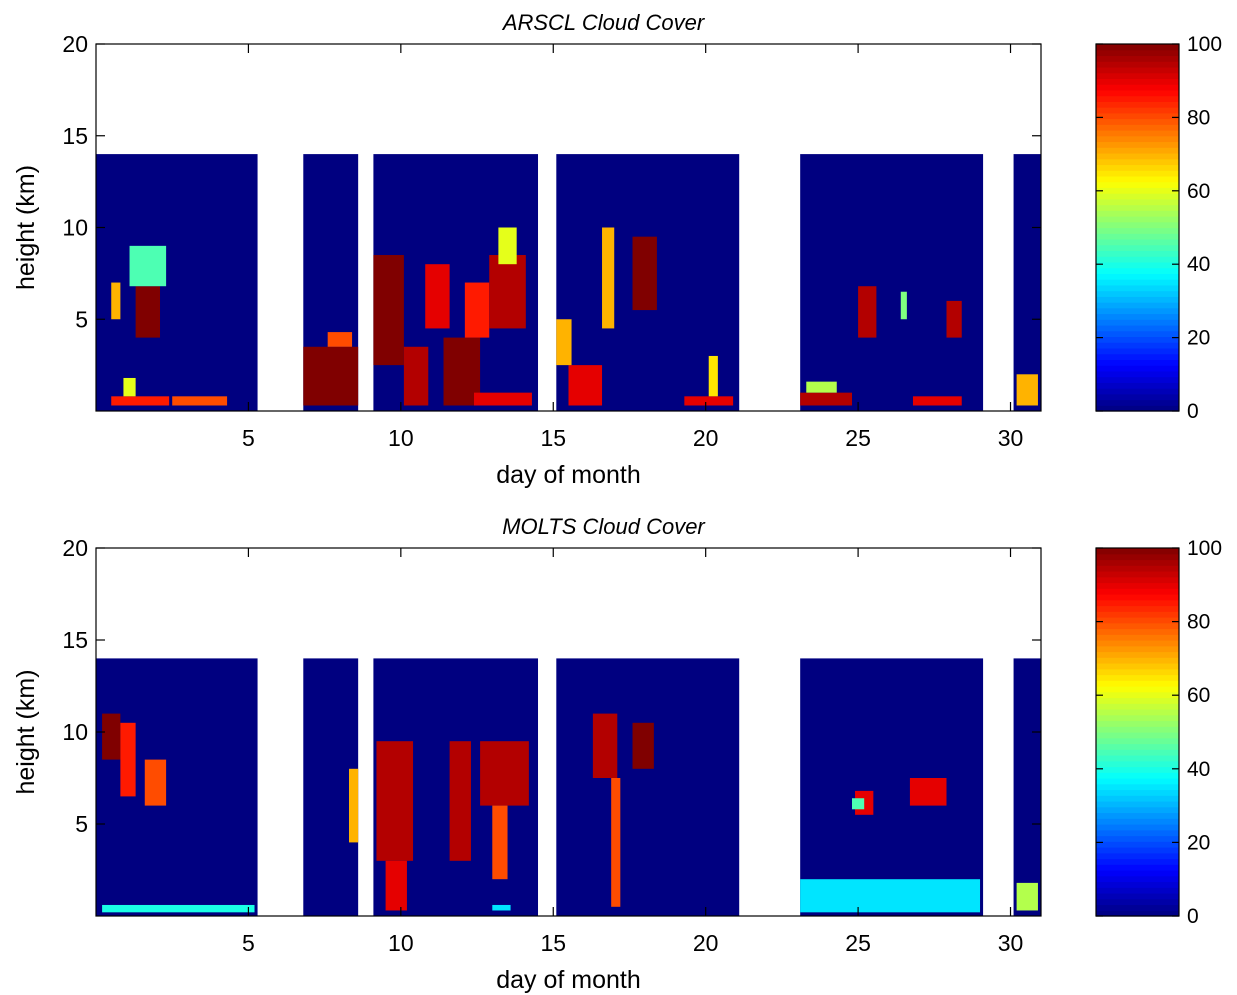 The height and width of the screenshot is (995, 1237). I want to click on chart-title: MOLTS Cloud Cover, so click(604, 526).